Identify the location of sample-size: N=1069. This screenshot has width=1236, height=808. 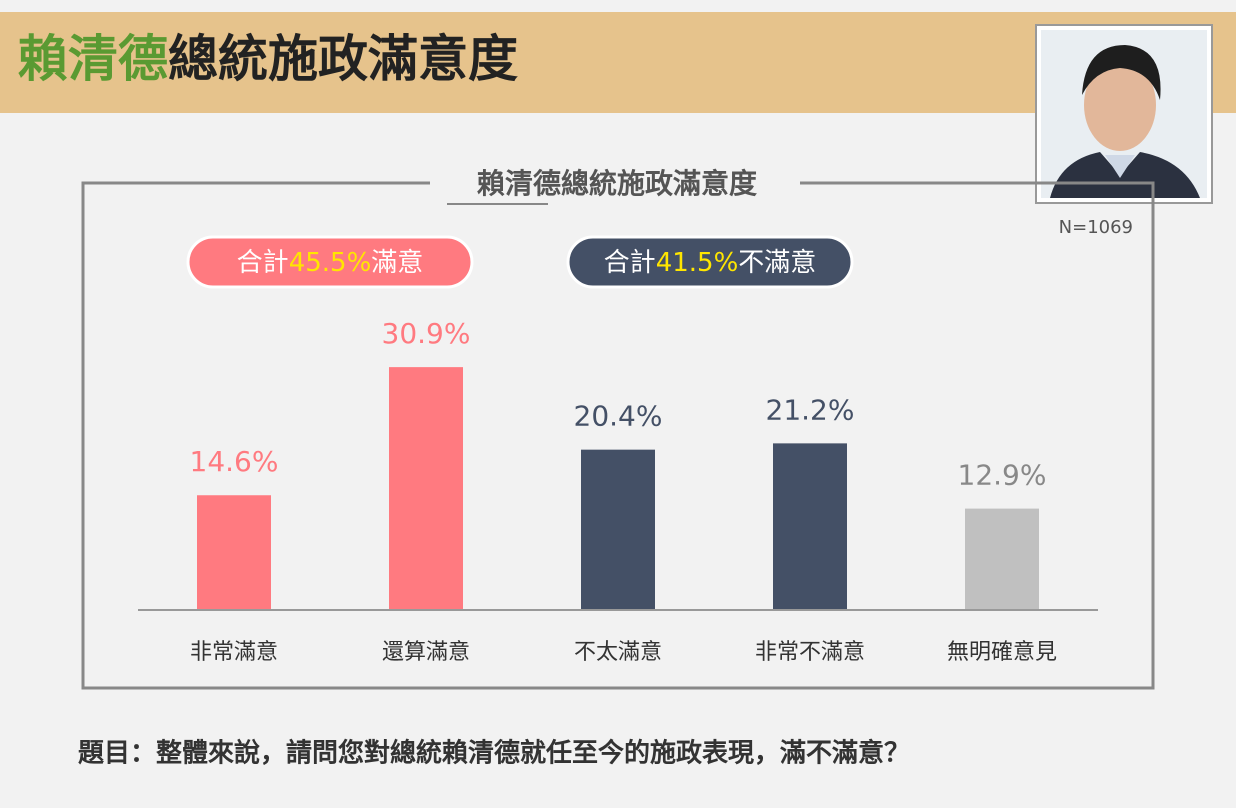
(1096, 227).